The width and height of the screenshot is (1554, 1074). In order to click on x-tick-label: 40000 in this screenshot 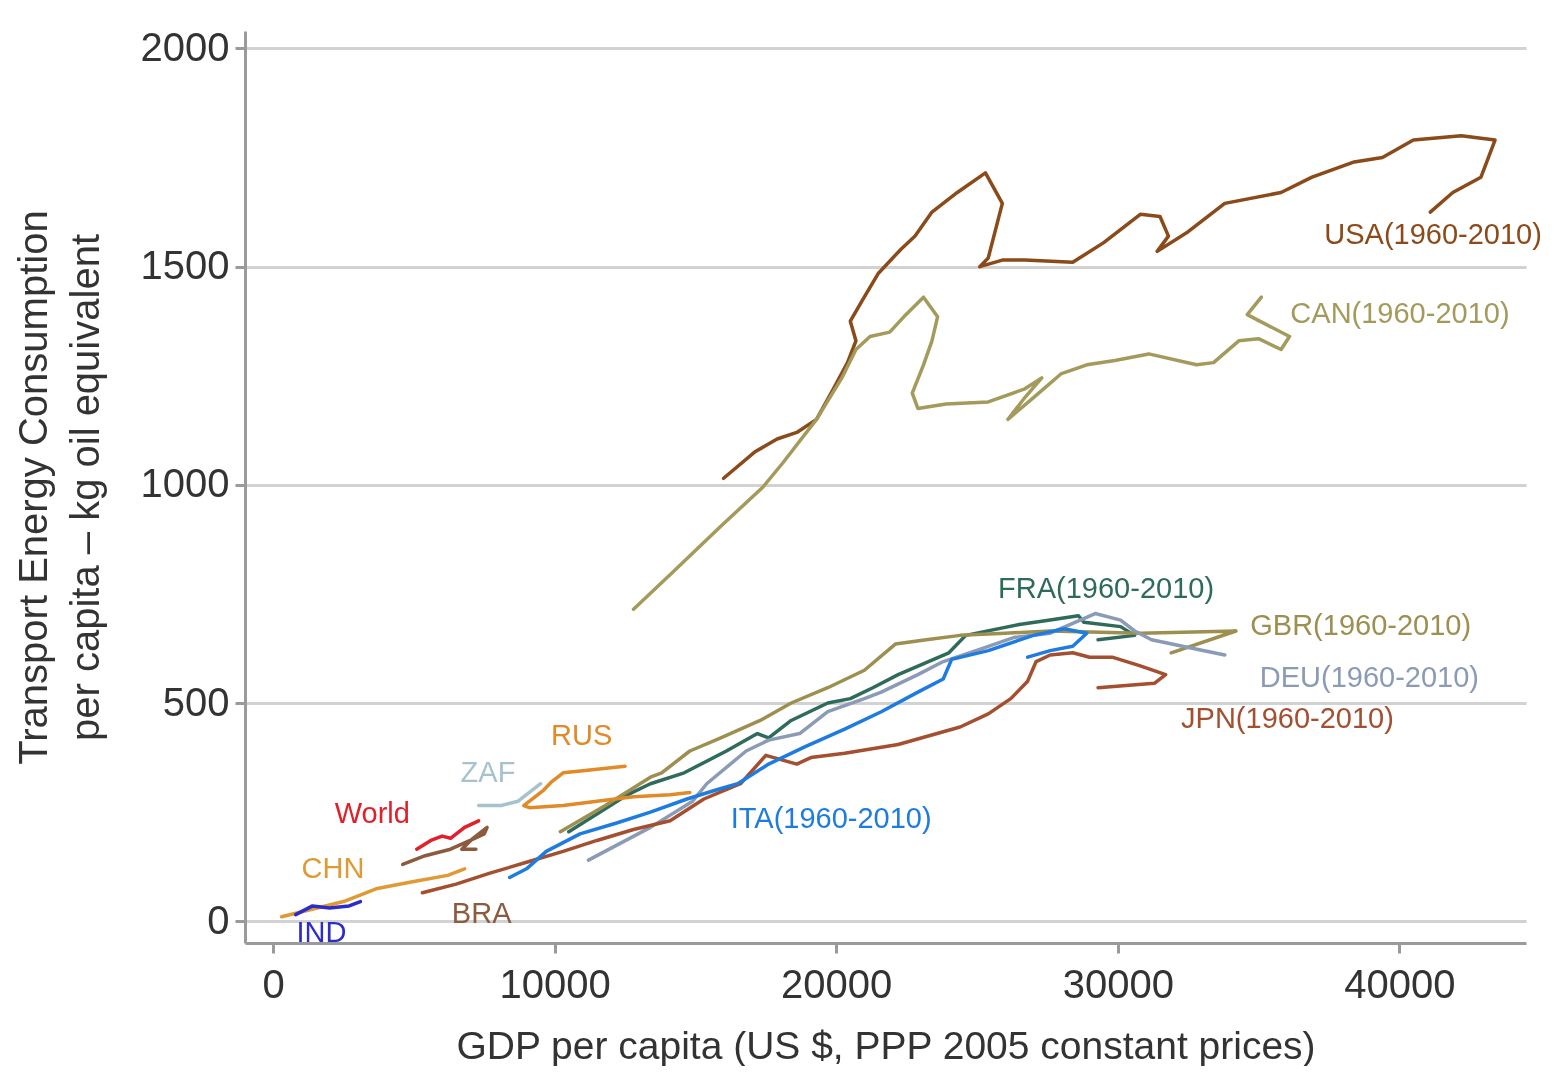, I will do `click(1400, 983)`.